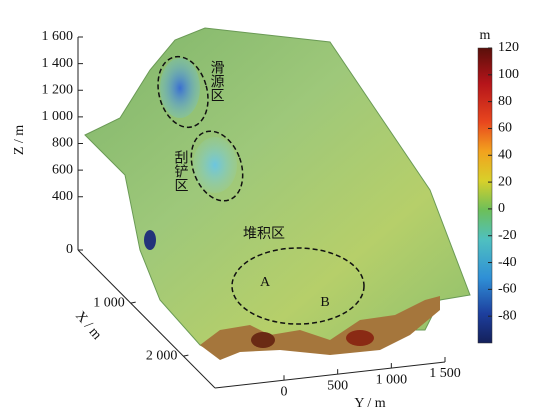 This screenshot has width=539, height=416. What do you see at coordinates (485, 195) in the screenshot?
I see `colorbar` at bounding box center [485, 195].